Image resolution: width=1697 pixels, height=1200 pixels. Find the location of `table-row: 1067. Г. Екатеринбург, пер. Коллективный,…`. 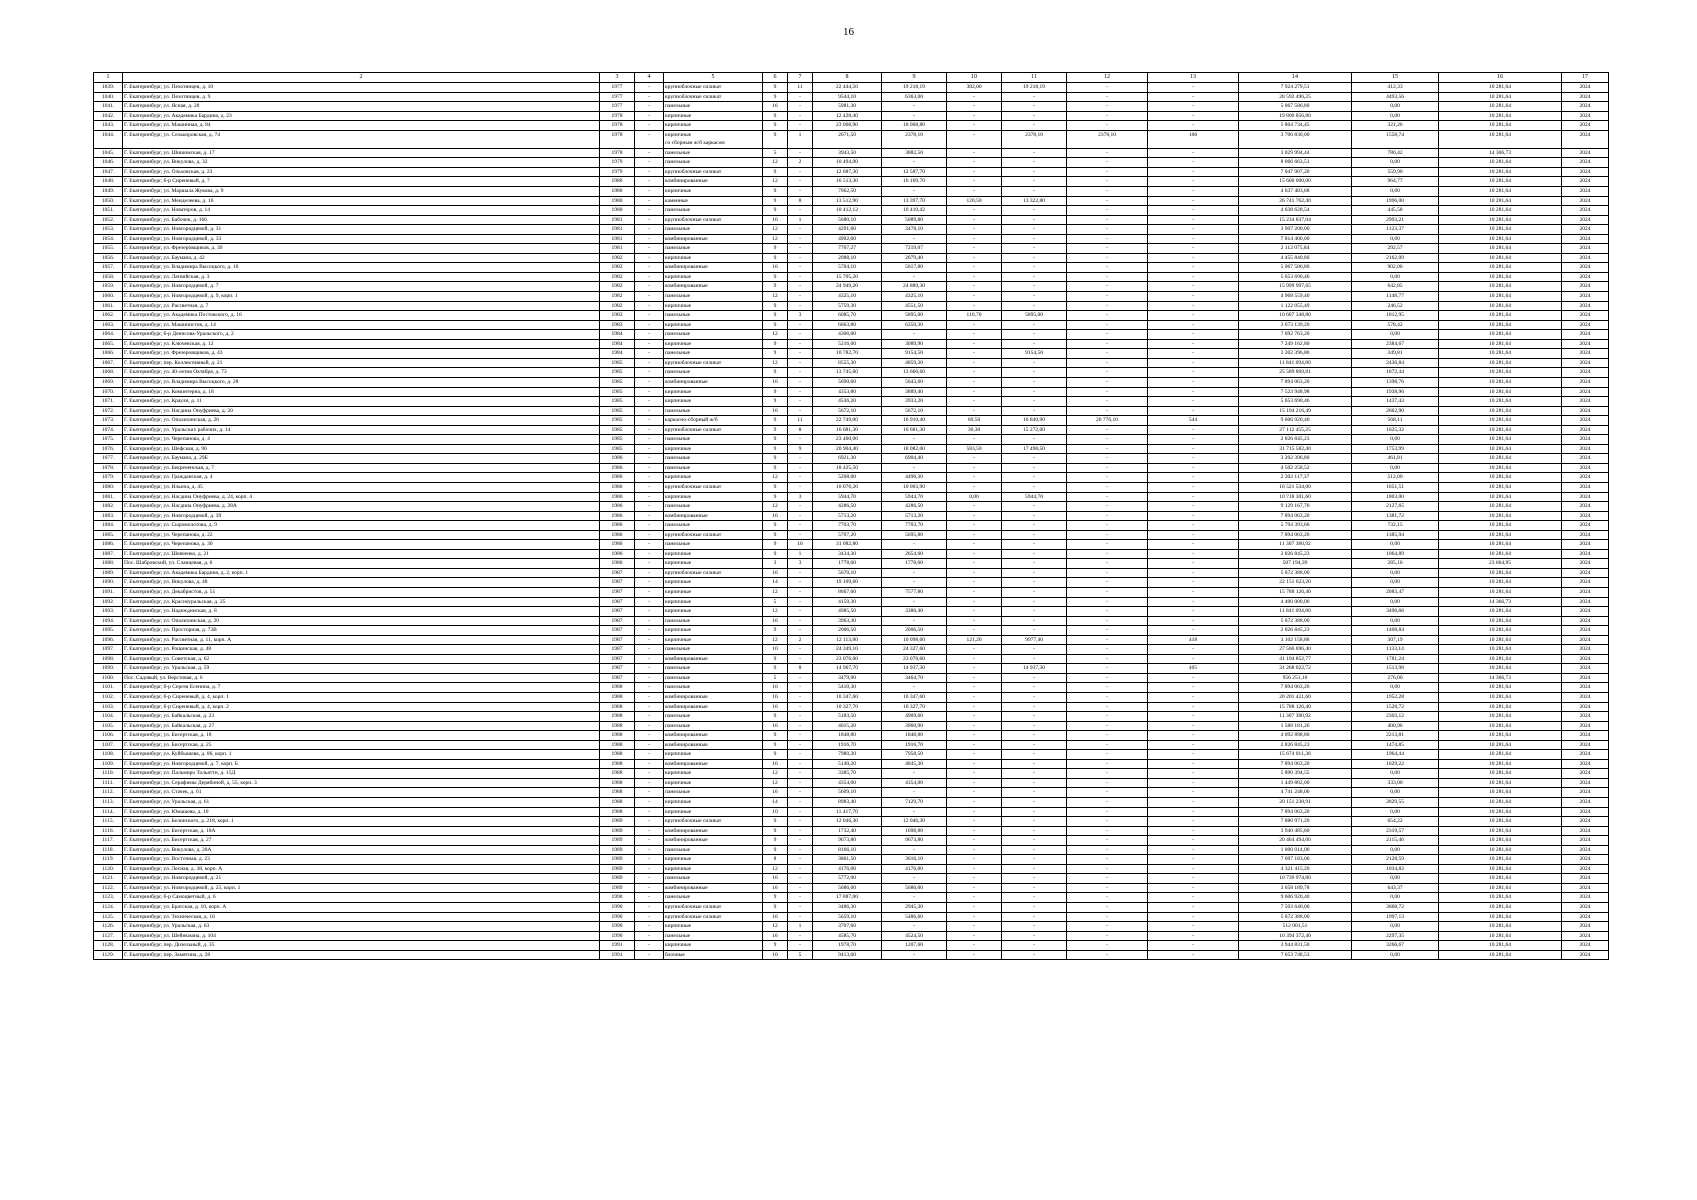

table-row: 1067. Г. Екатеринбург, пер. Коллективный,… is located at coordinates (851, 363).